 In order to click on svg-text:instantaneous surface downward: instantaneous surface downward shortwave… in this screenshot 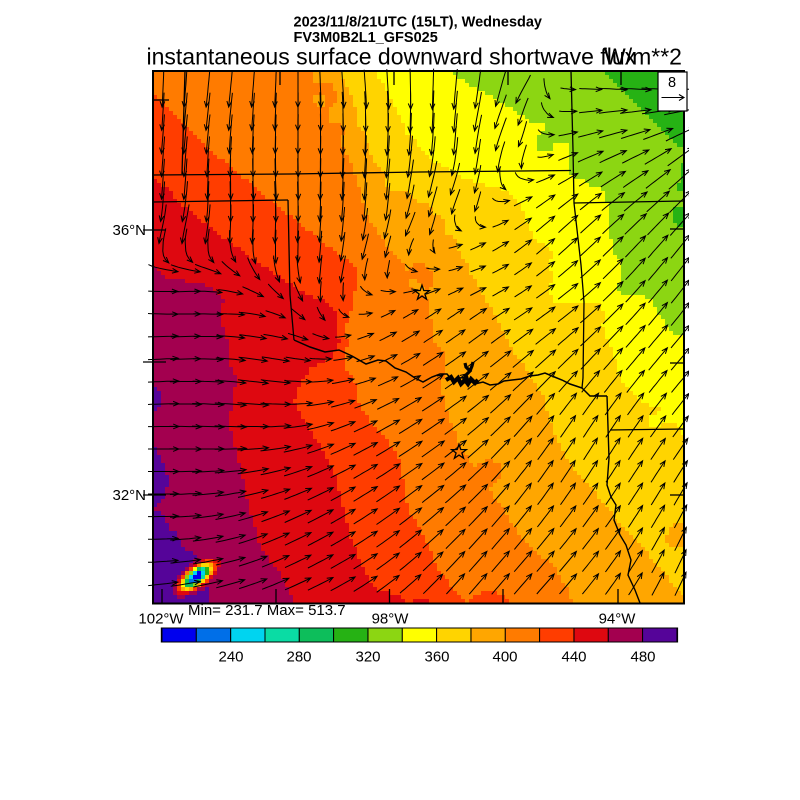, I will do `click(392, 57)`.